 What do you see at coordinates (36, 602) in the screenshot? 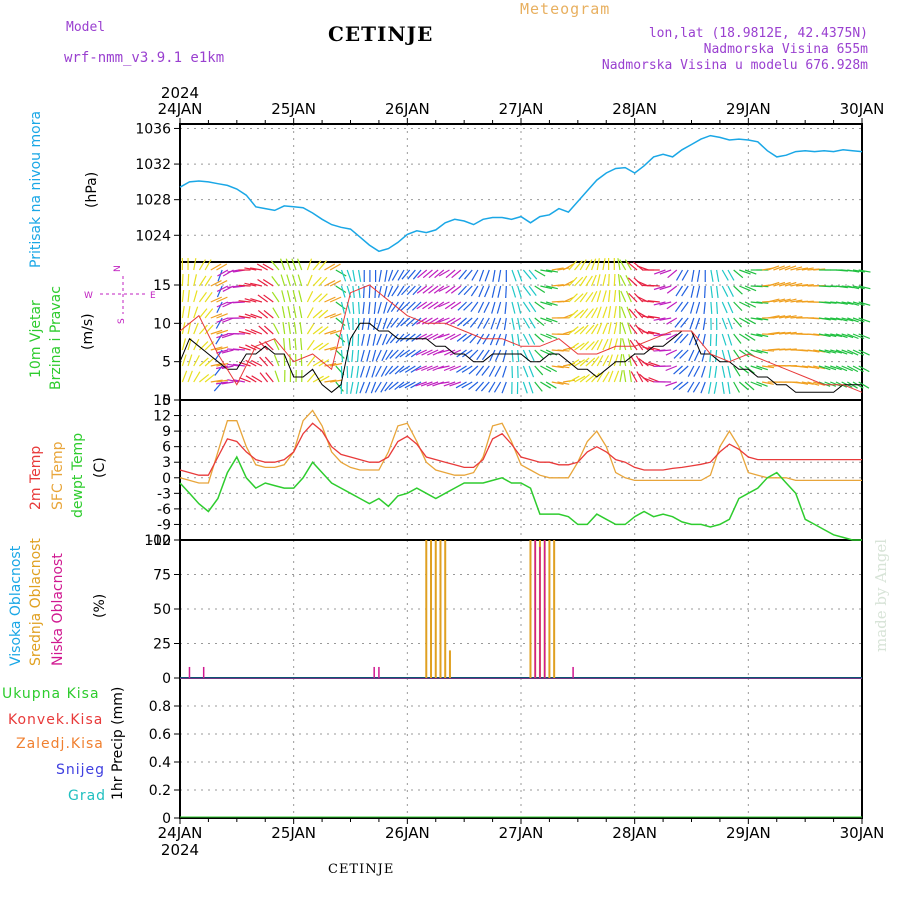
I see `mid-cloud-label: Srednja Oblacnost` at bounding box center [36, 602].